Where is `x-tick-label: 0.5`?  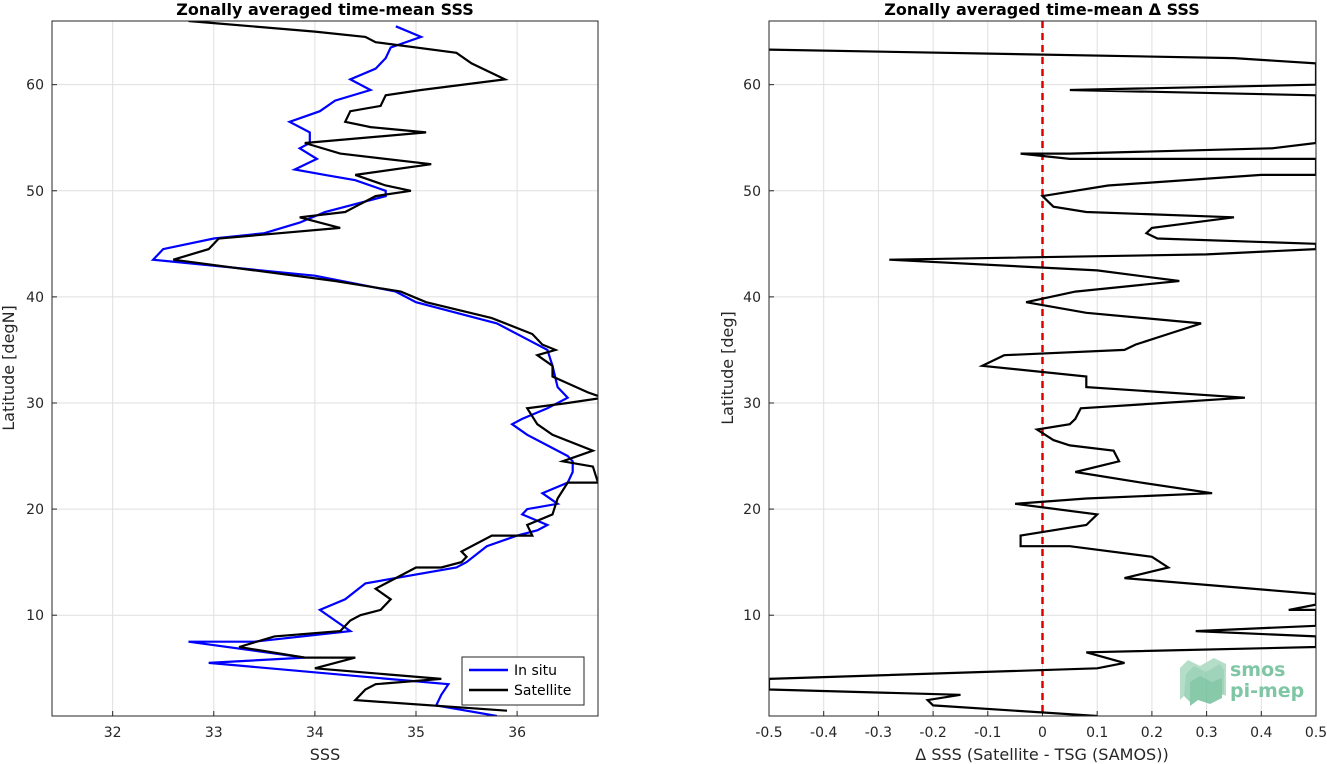 x-tick-label: 0.5 is located at coordinates (1316, 733).